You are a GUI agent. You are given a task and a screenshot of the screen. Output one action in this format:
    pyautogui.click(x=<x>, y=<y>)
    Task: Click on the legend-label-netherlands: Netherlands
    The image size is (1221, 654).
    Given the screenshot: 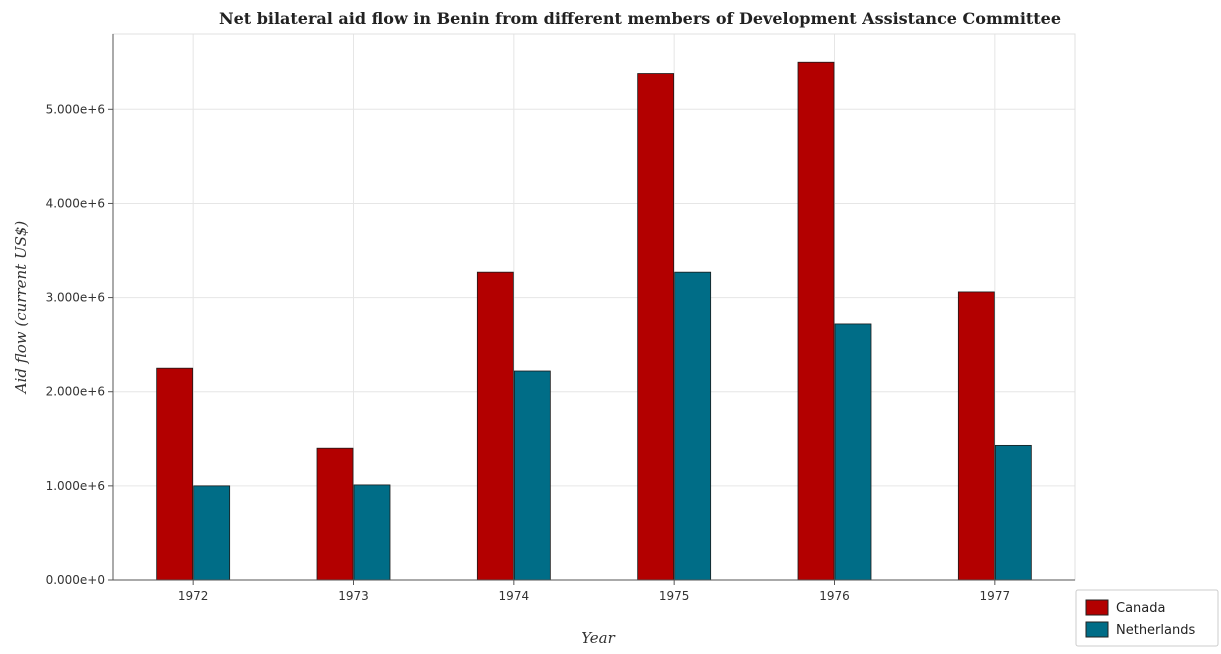 What is the action you would take?
    pyautogui.click(x=1155, y=630)
    